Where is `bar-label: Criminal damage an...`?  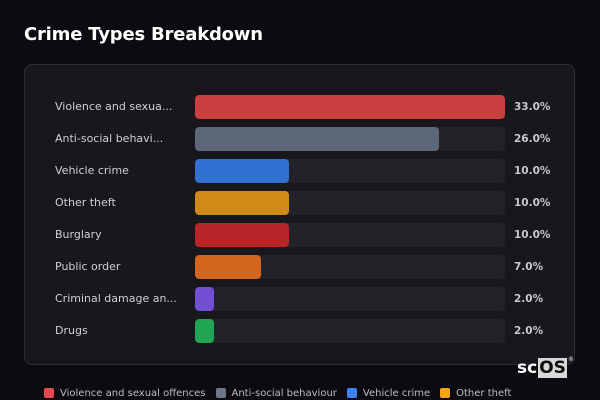 bar-label: Criminal damage an... is located at coordinates (116, 298).